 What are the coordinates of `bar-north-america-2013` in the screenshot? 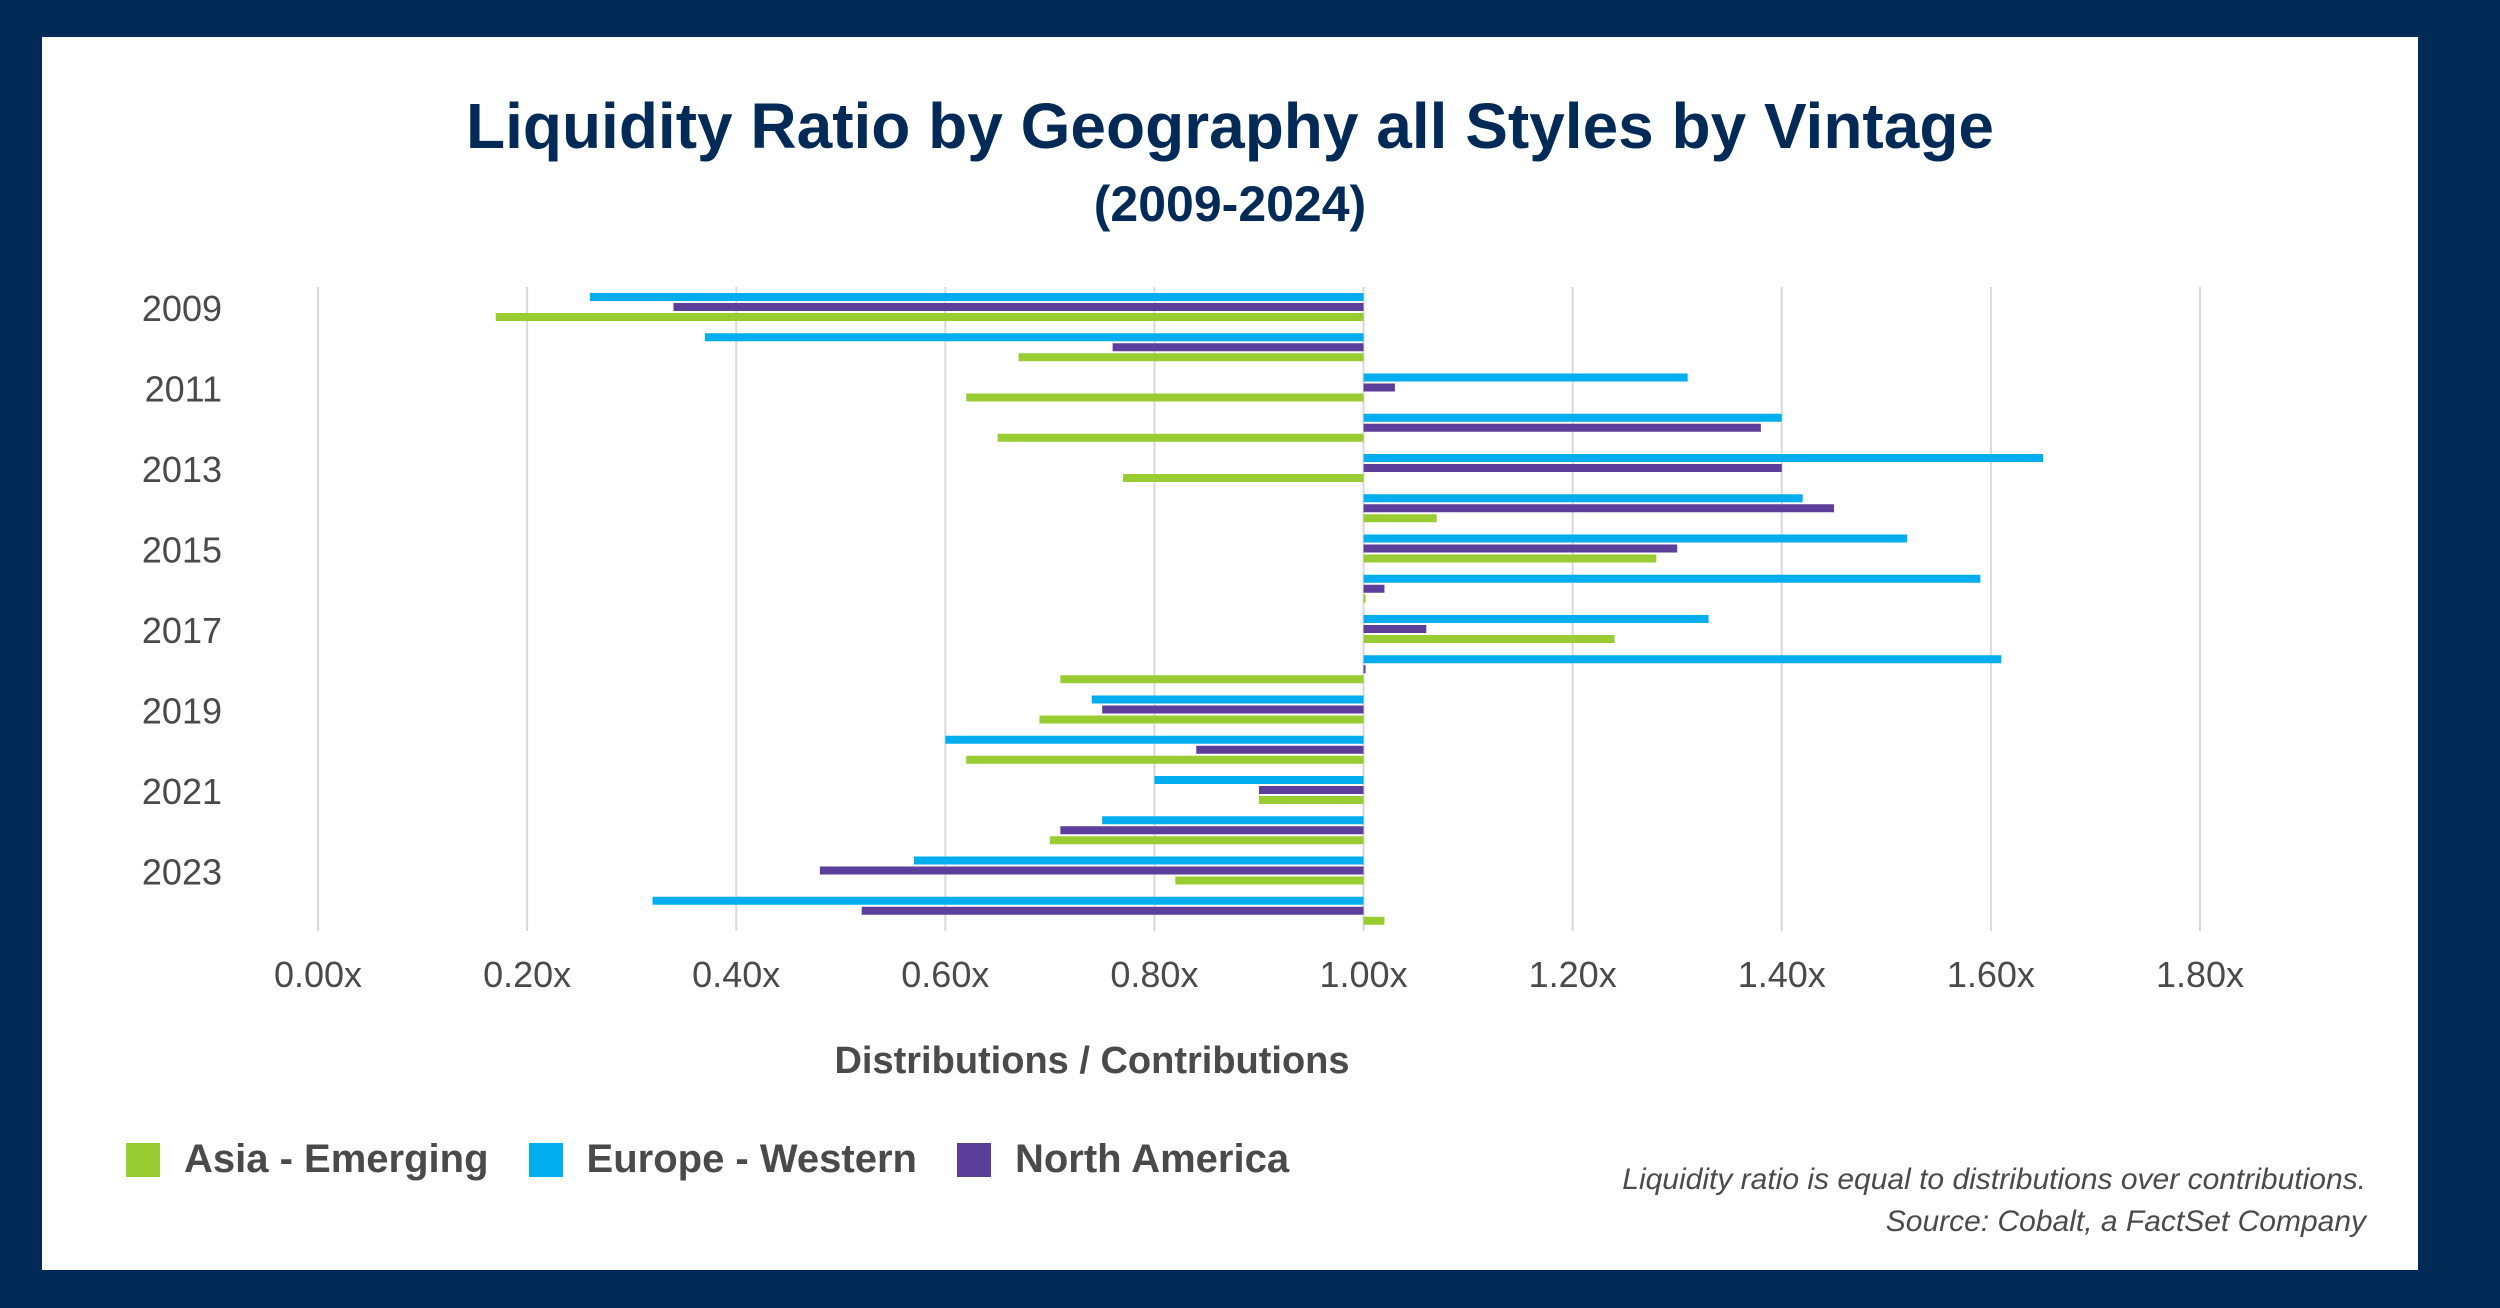 It's located at (1572, 468).